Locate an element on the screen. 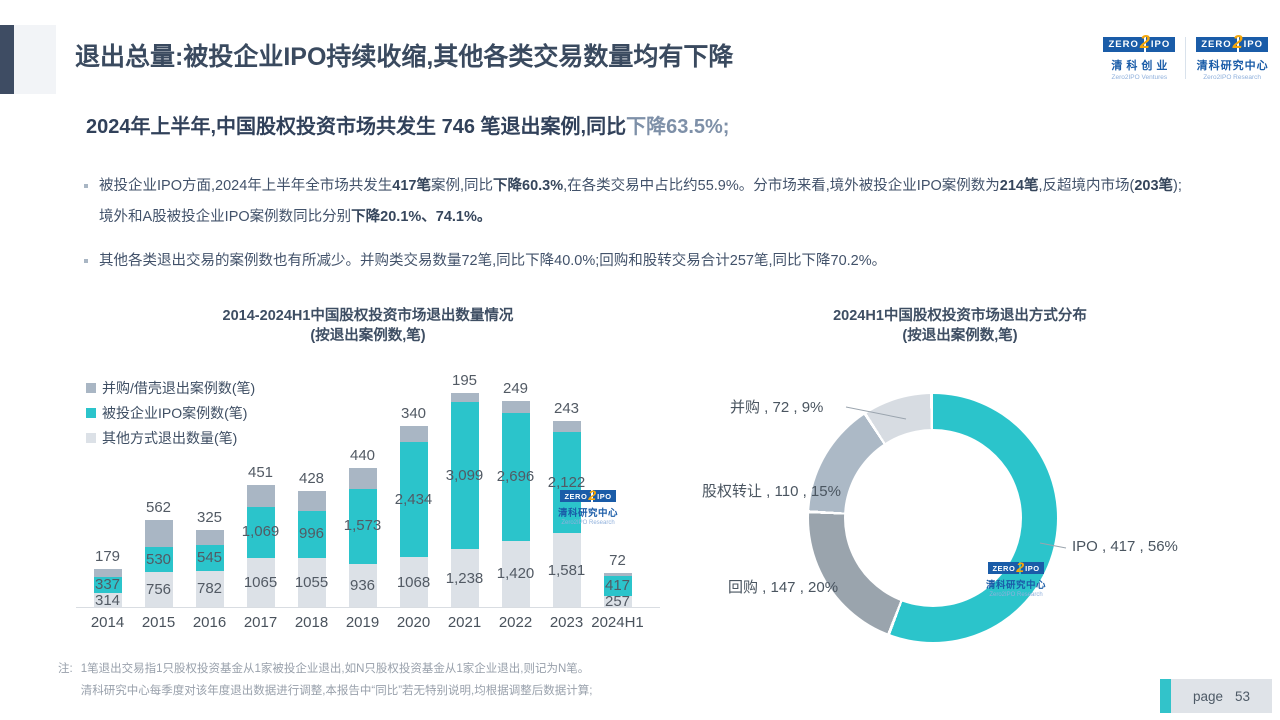 This screenshot has height=720, width=1280. bar-column-2022: 249 2,696 1,420 2022 is located at coordinates (515, 499).